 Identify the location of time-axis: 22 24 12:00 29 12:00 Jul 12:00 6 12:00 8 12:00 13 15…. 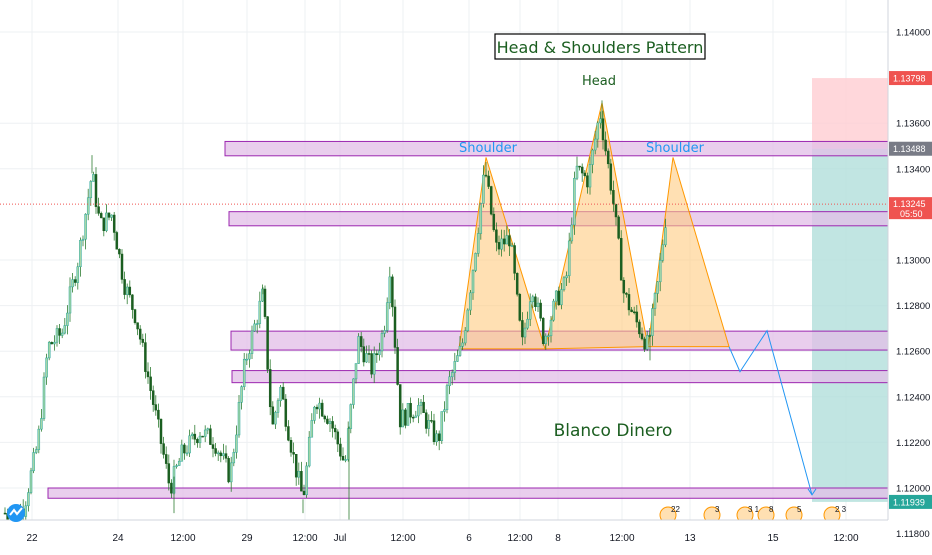
(444, 534).